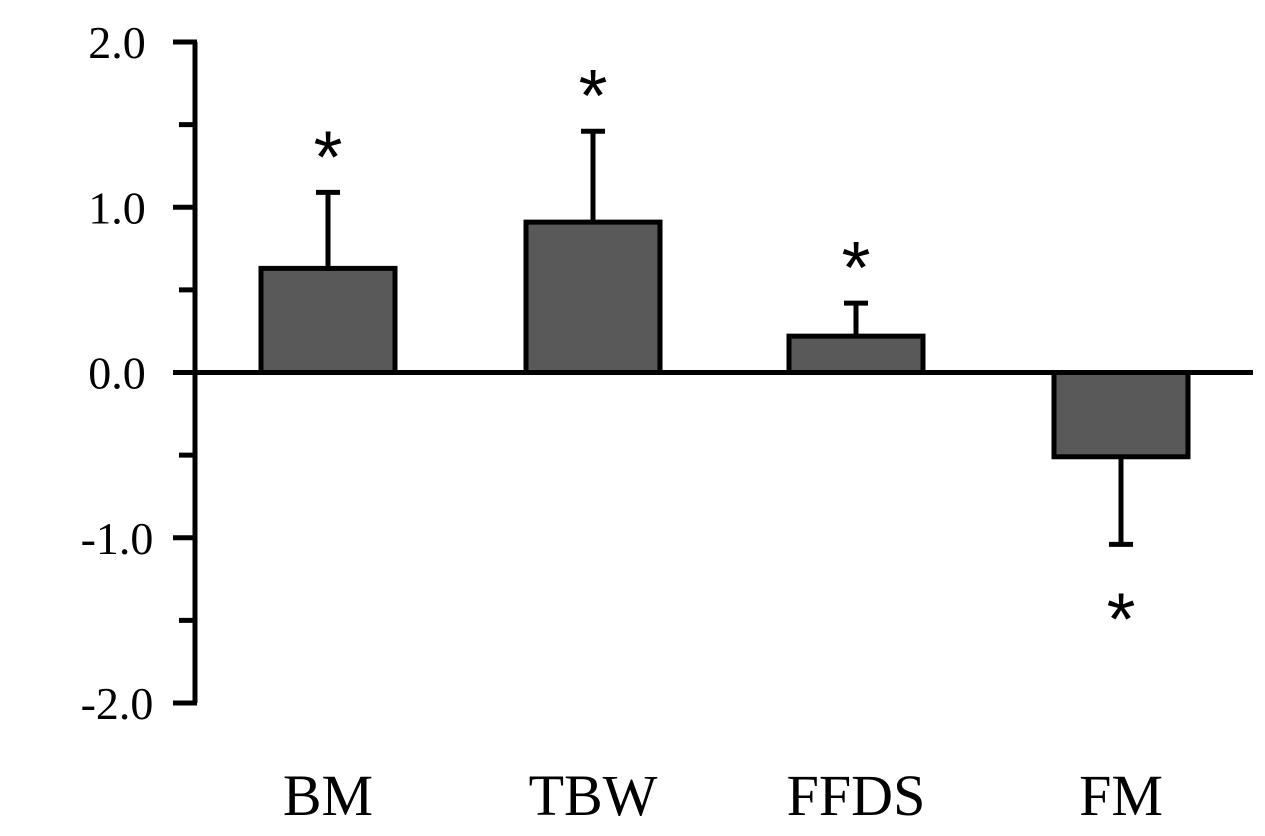 The image size is (1265, 836). Describe the element at coordinates (1121, 795) in the screenshot. I see `category-label: FM` at that location.